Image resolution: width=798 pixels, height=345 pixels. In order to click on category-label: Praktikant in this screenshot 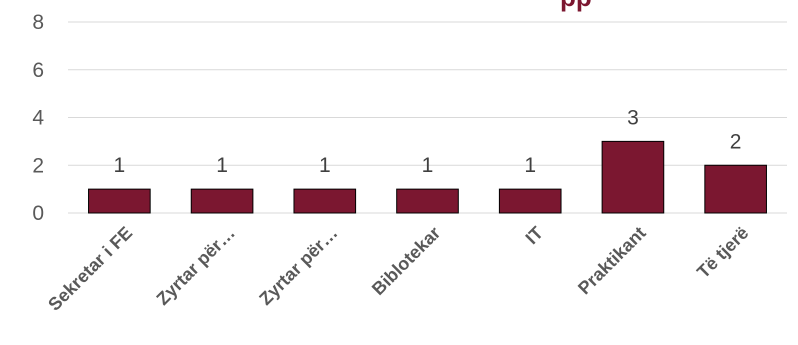, I will do `click(612, 261)`.